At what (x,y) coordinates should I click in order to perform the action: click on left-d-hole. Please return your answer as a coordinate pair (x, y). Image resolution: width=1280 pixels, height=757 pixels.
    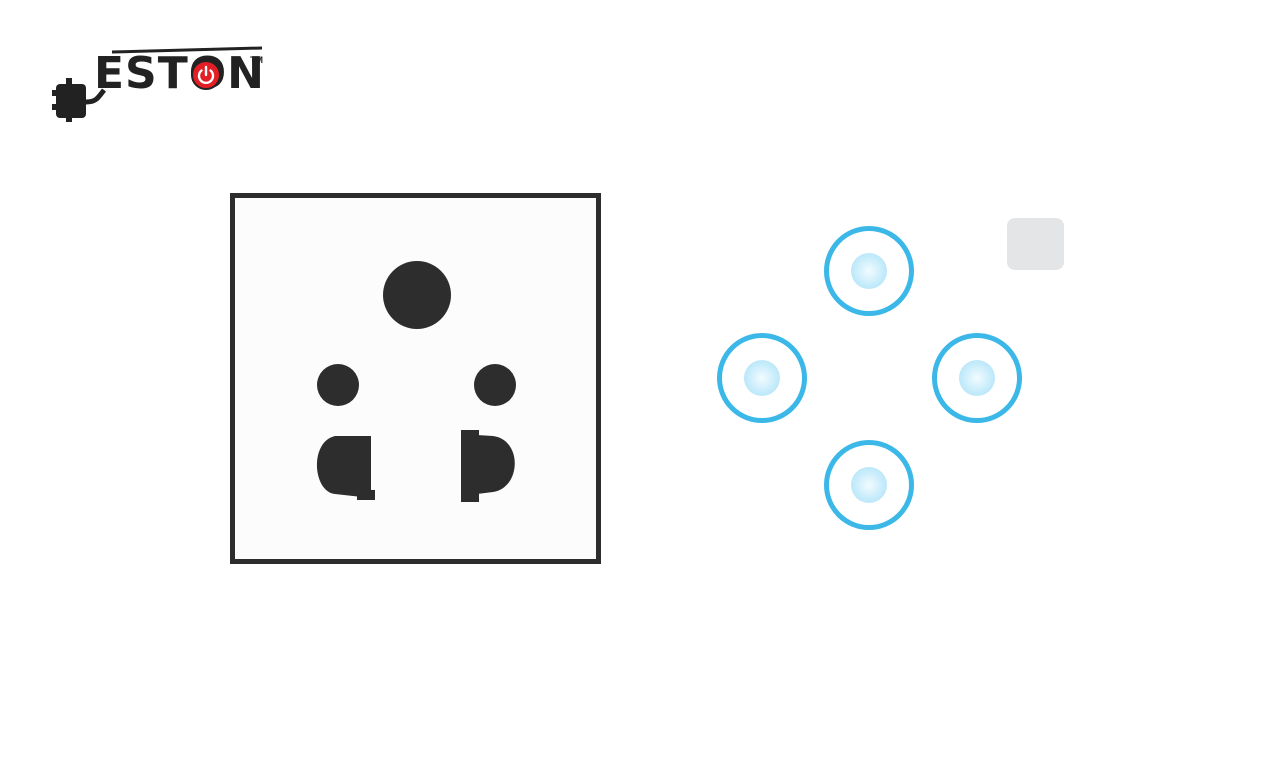
    Looking at the image, I should click on (343, 467).